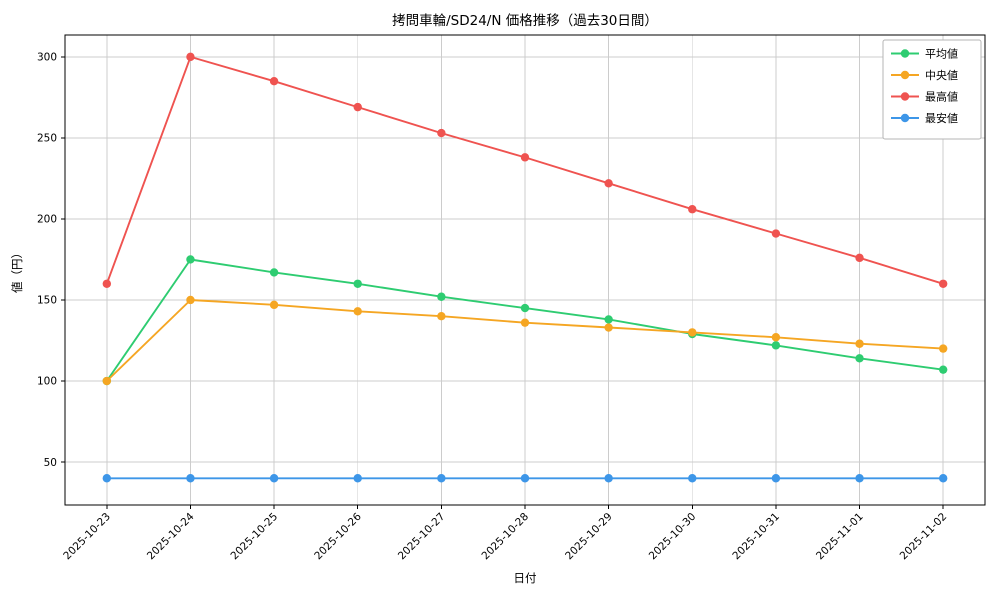  I want to click on y-tick-label: 100, so click(47, 382).